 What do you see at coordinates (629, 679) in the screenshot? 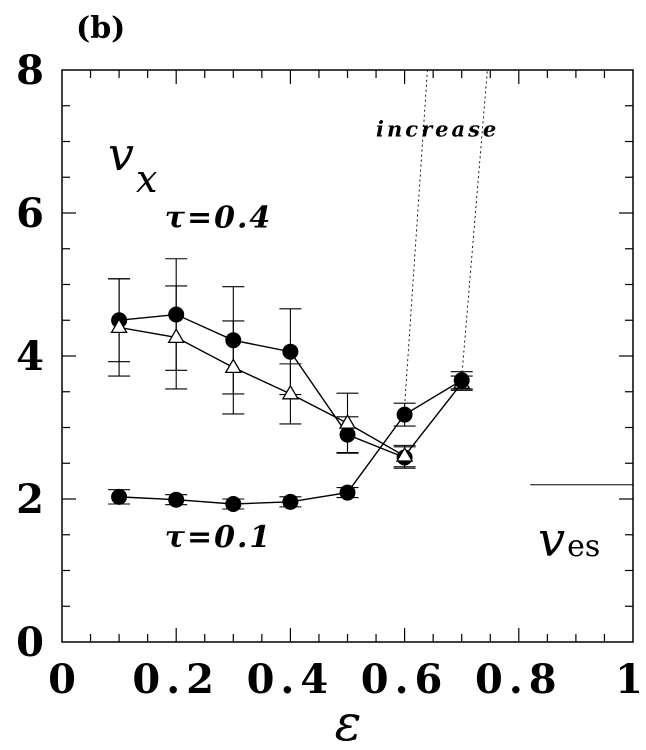
I see `x-tick-label: 1` at bounding box center [629, 679].